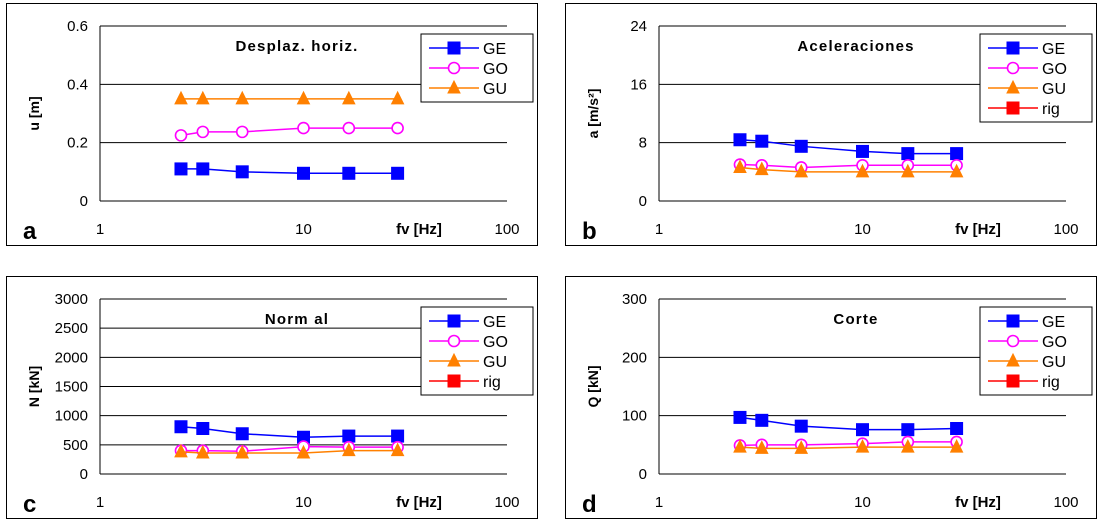 Image resolution: width=1102 pixels, height=521 pixels. Describe the element at coordinates (71, 299) in the screenshot. I see `y-tick-label: 3000` at that location.